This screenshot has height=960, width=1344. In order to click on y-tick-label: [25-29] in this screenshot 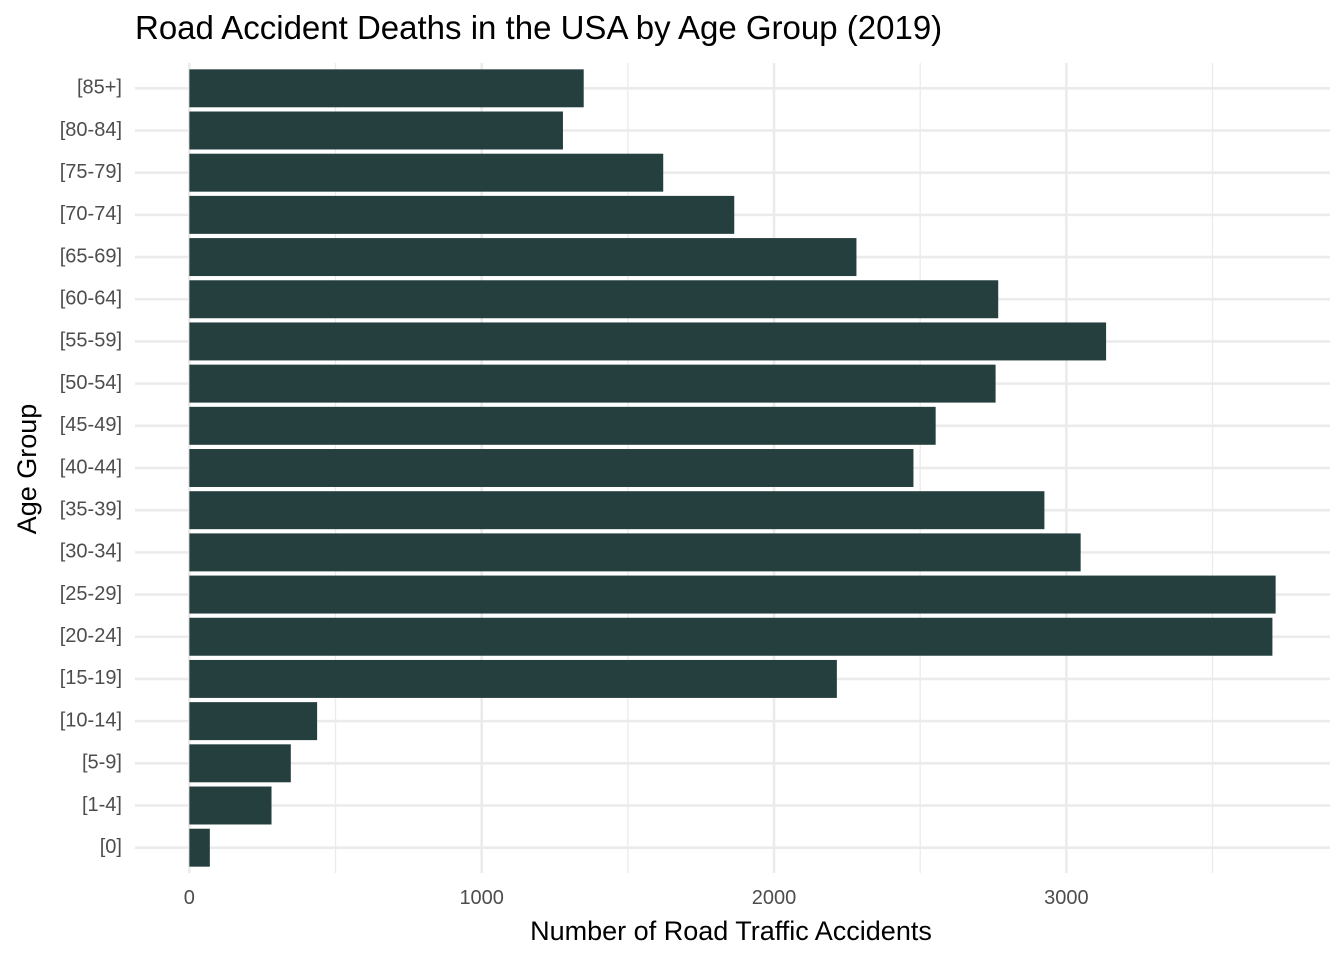, I will do `click(91, 594)`.